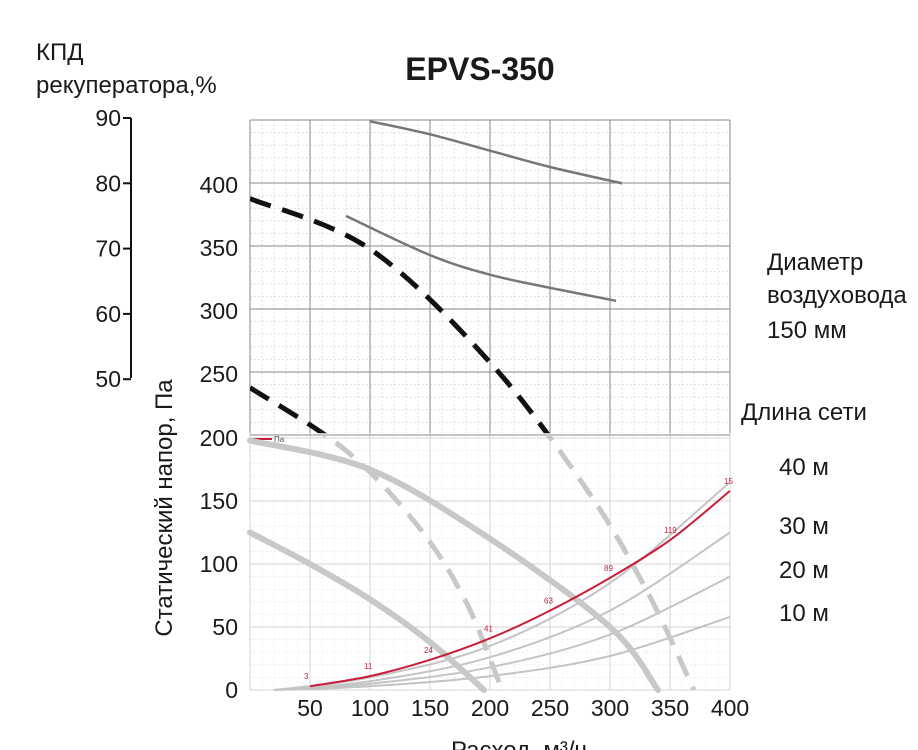 Image resolution: width=918 pixels, height=750 pixels. What do you see at coordinates (400, 314) in the screenshot?
I see `fan-curve-dashed-high-upper` at bounding box center [400, 314].